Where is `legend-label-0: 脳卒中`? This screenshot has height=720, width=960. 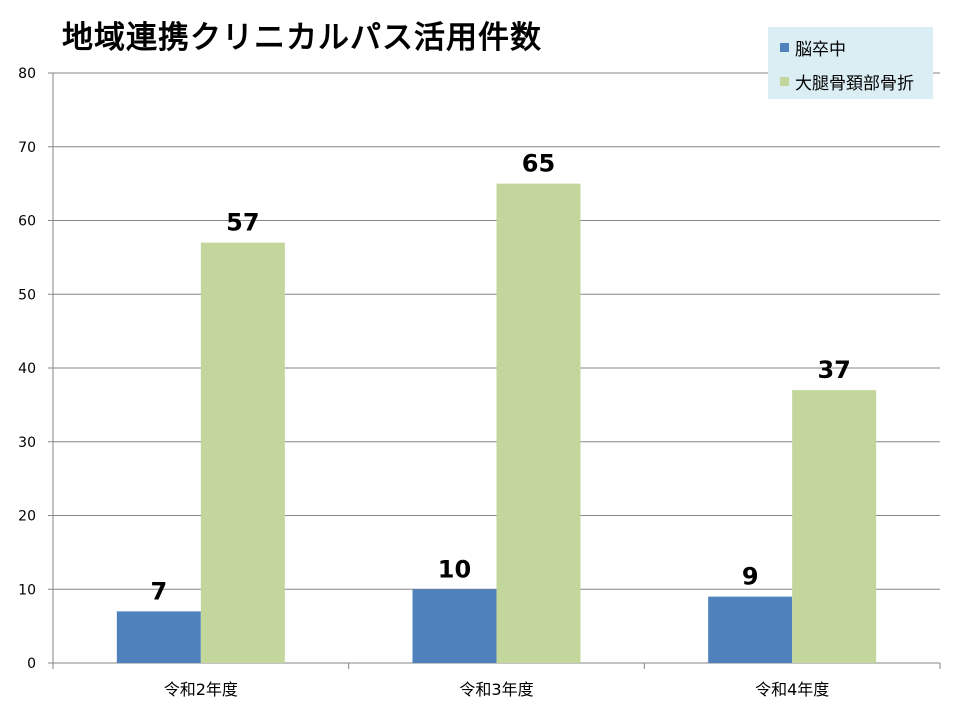 legend-label-0: 脳卒中 is located at coordinates (820, 49).